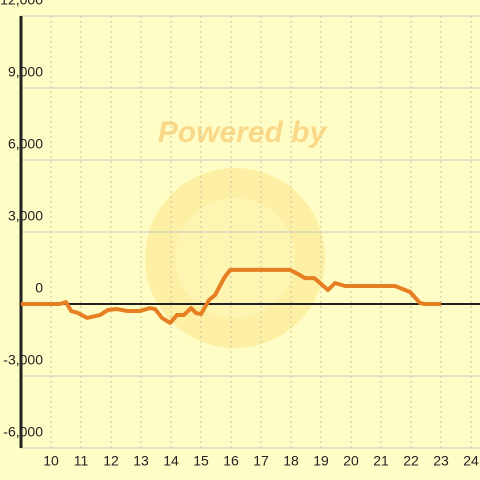 Image resolution: width=480 pixels, height=480 pixels. I want to click on y-tick-label: 6,000, so click(25, 144).